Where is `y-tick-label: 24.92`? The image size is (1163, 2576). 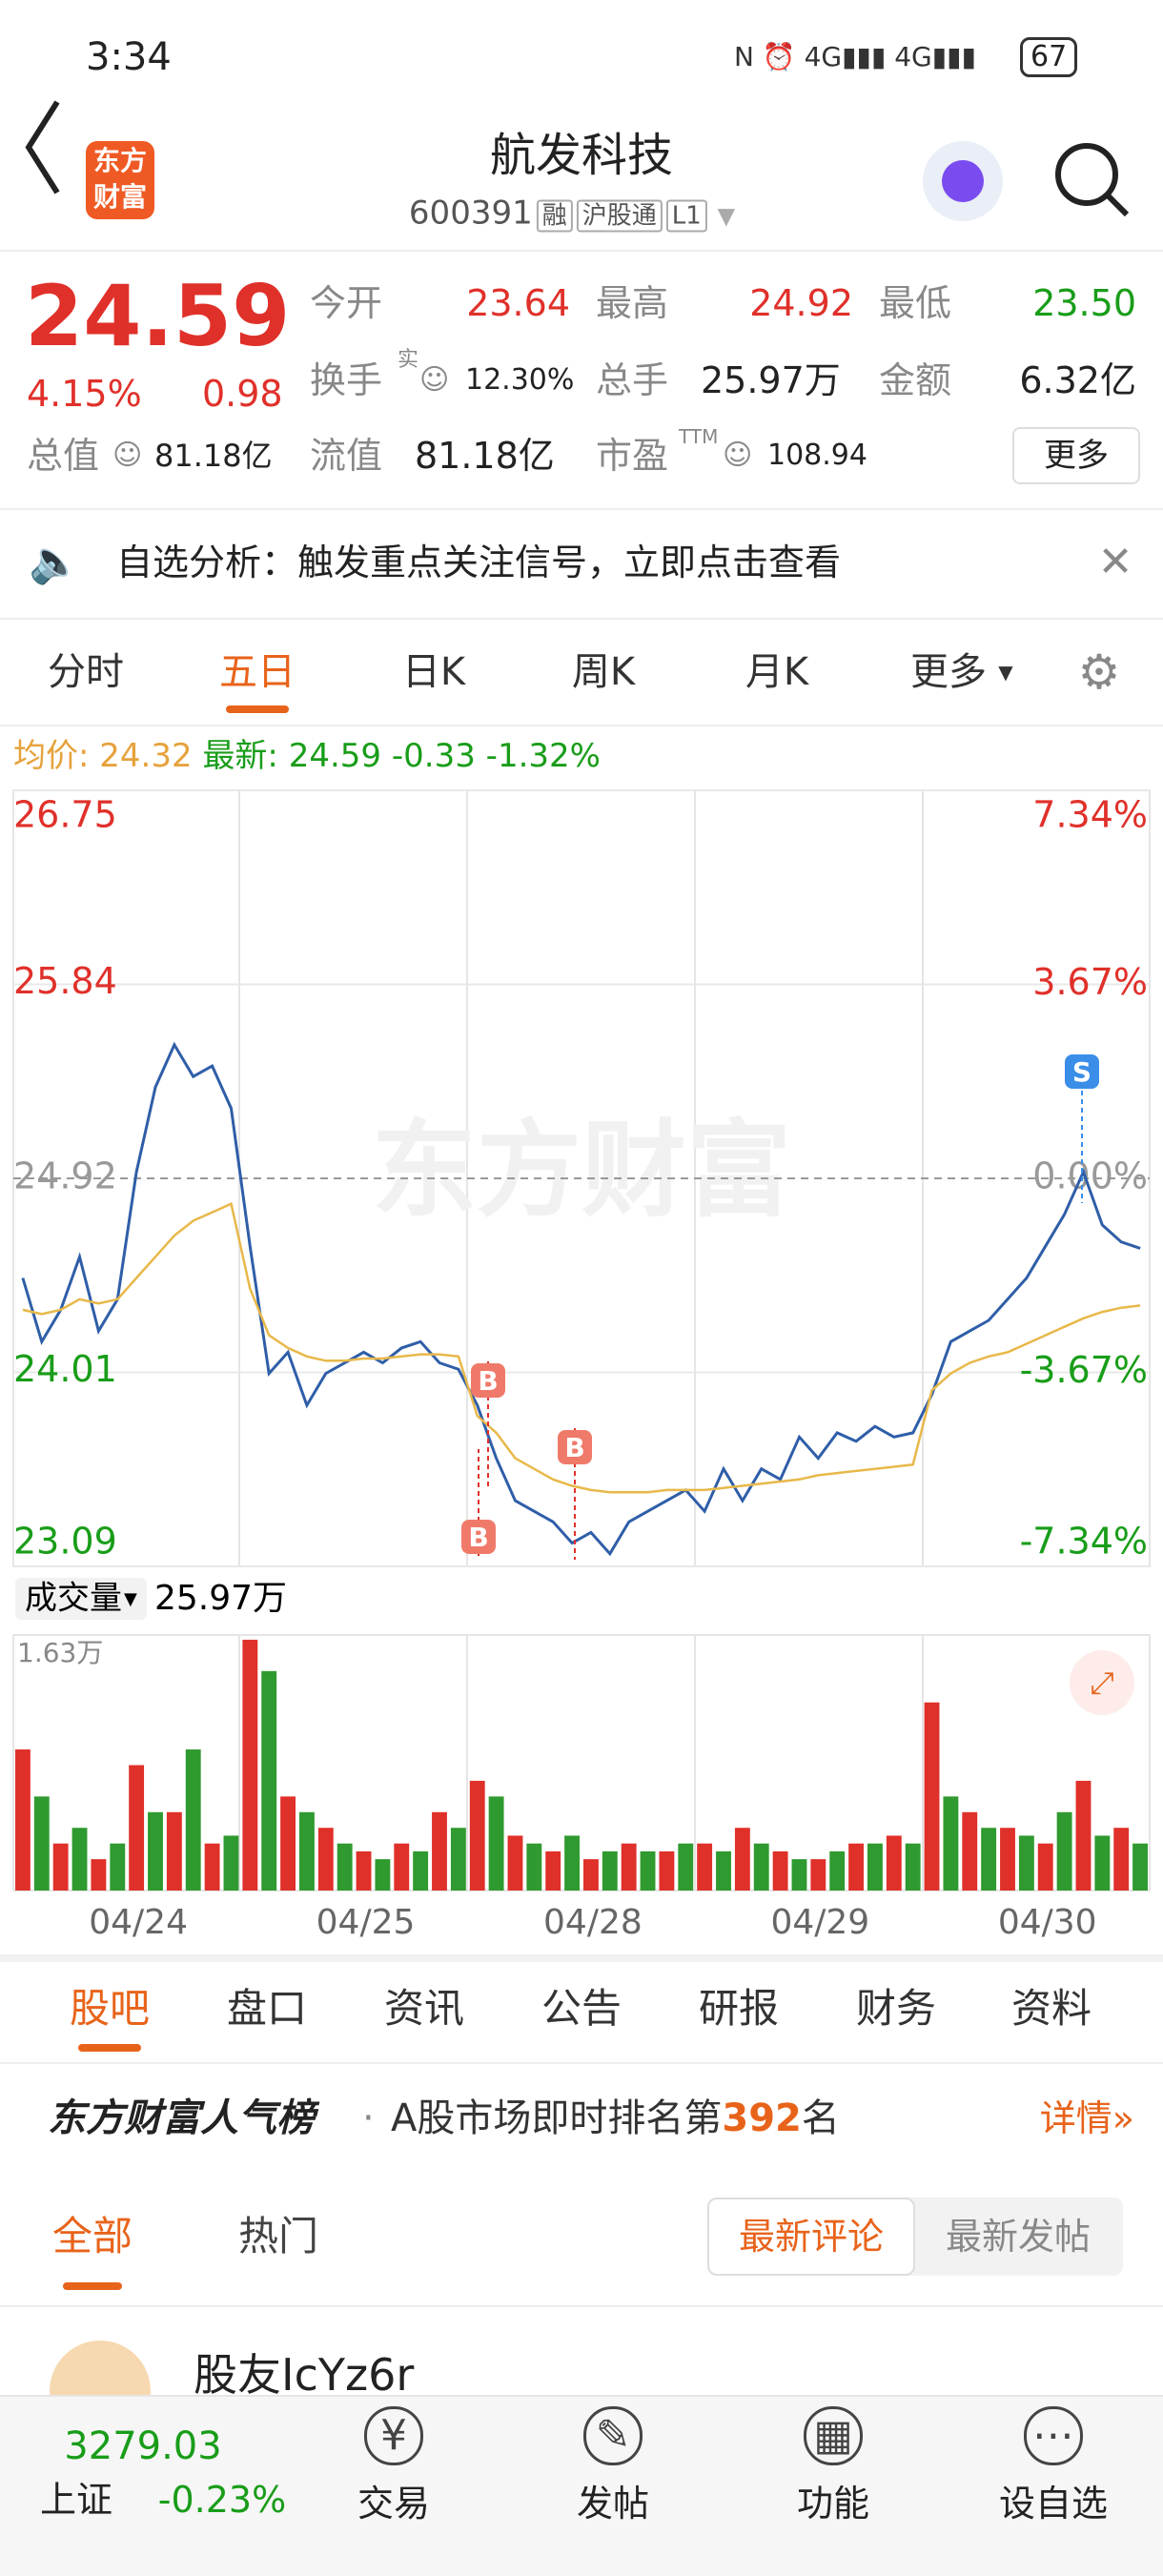
y-tick-label: 24.92 is located at coordinates (65, 1176).